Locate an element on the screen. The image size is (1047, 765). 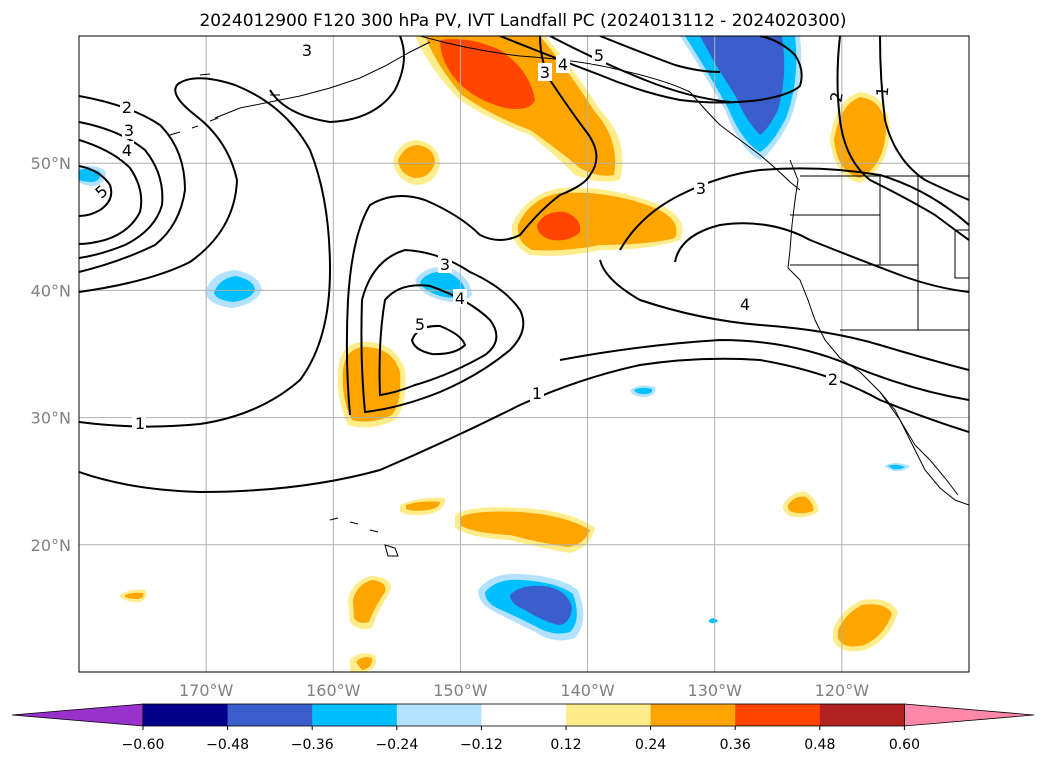
colorbar-tick-label: 0.48 is located at coordinates (819, 745).